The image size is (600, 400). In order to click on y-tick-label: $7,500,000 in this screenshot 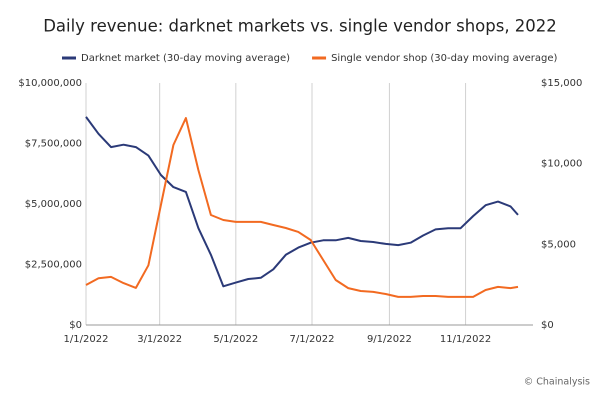, I will do `click(53, 144)`.